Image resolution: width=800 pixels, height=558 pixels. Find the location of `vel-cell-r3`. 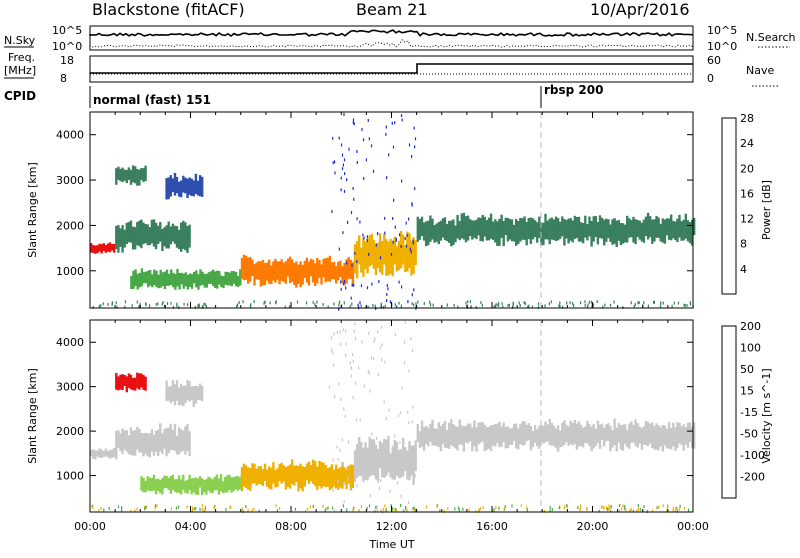

vel-cell-r3 is located at coordinates (177, 390).